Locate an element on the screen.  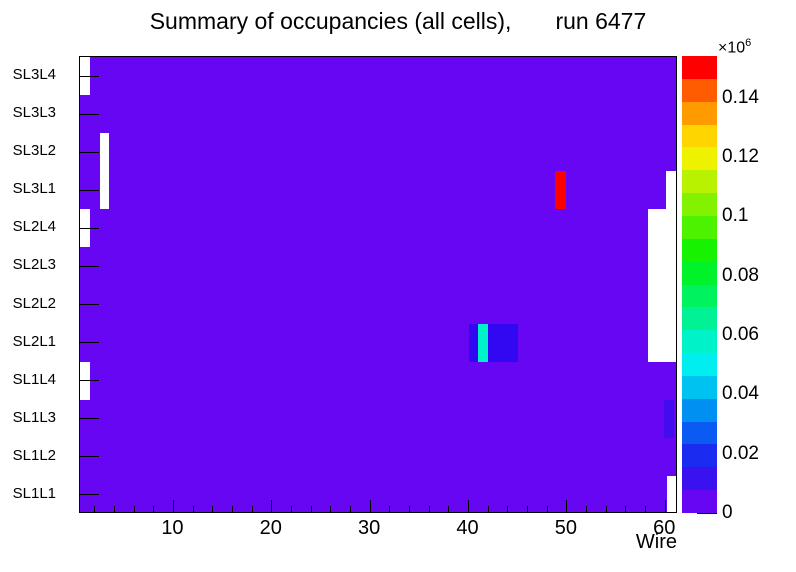
colorbar-tick-label: 0.14 is located at coordinates (740, 97).